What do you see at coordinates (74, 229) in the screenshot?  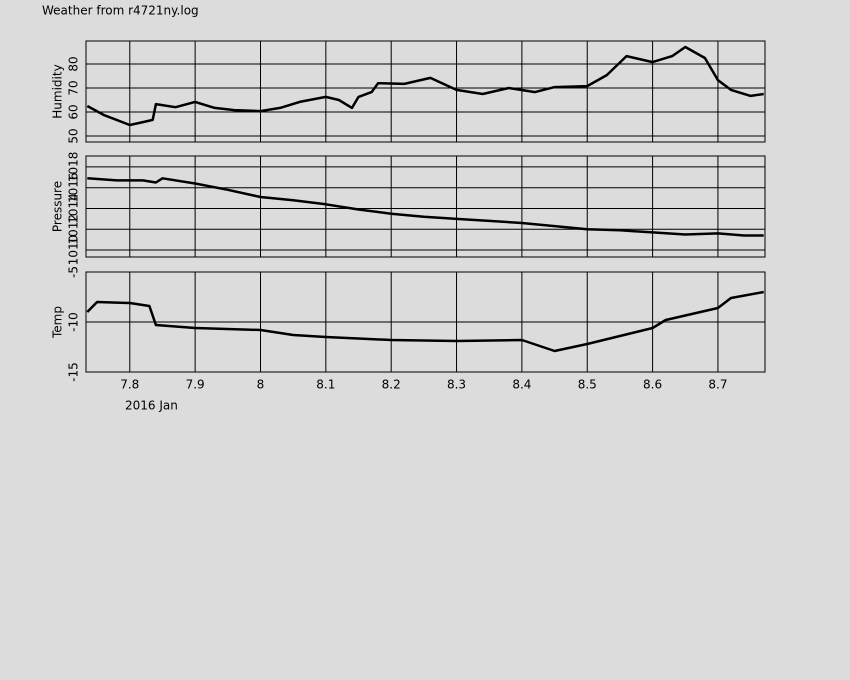 I see `y-tick-label: 1012` at bounding box center [74, 229].